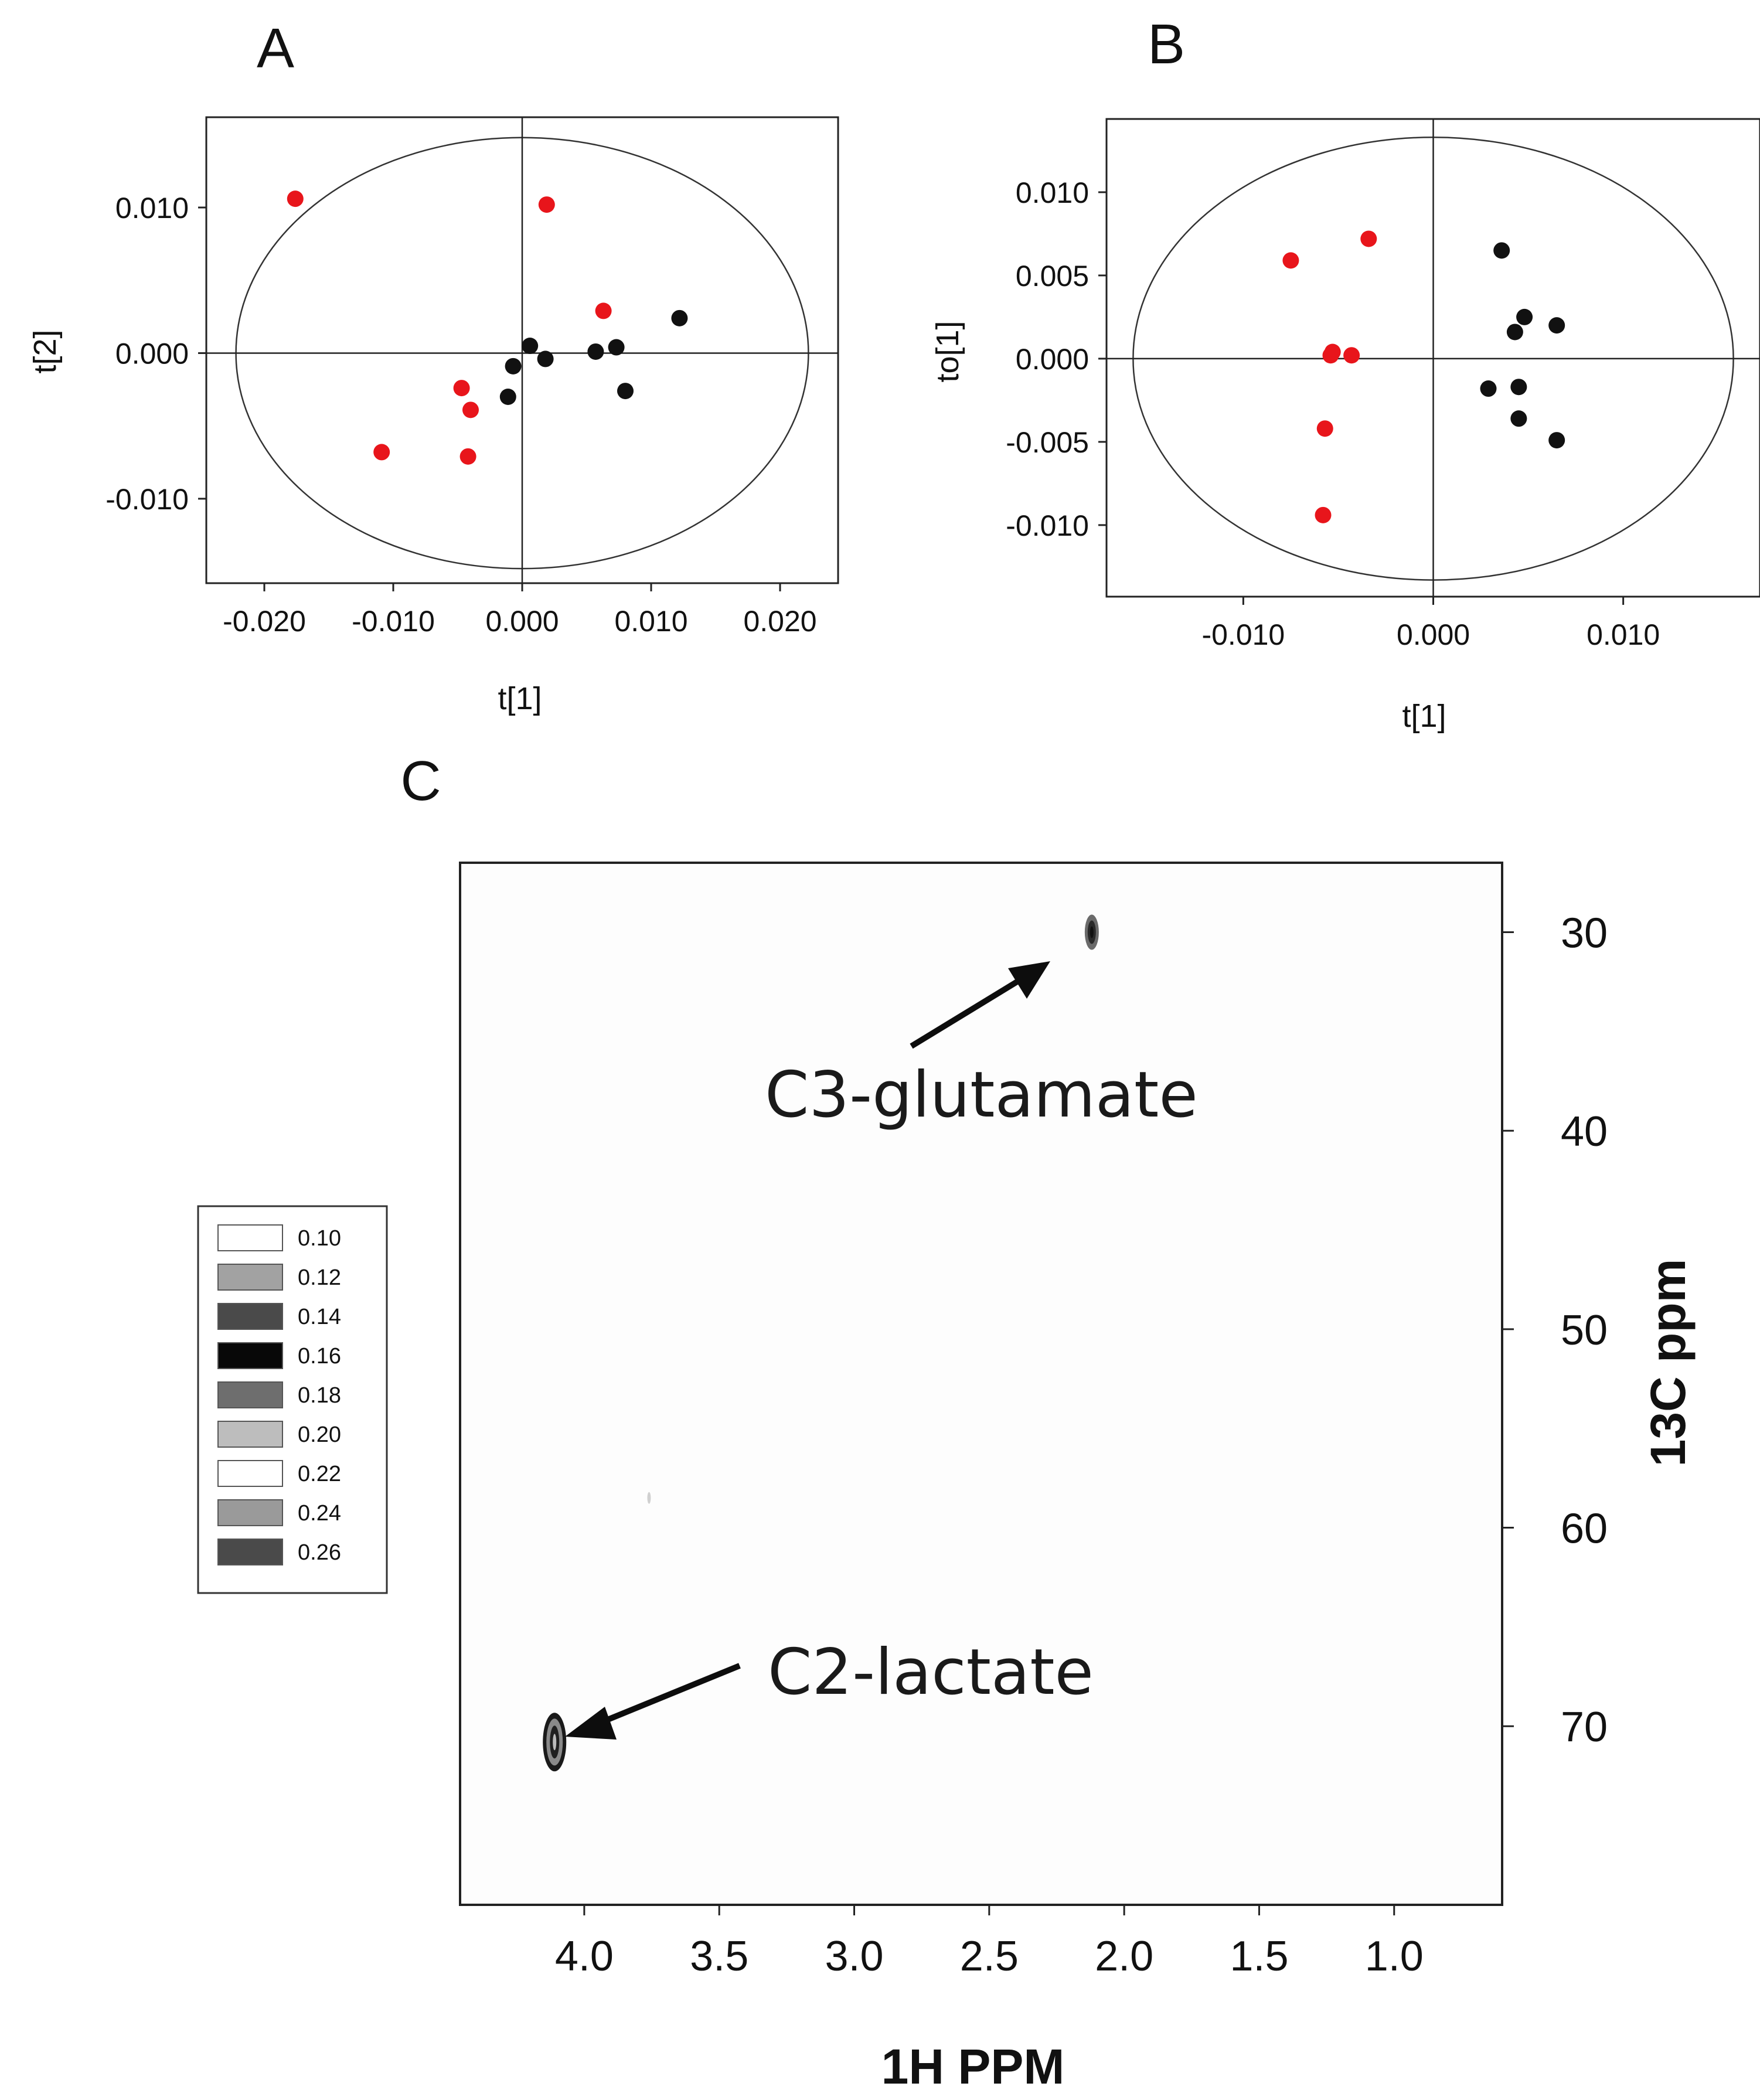 This screenshot has width=1760, height=2100. I want to click on panel-c-x-axis-label: 1H PPM, so click(973, 2067).